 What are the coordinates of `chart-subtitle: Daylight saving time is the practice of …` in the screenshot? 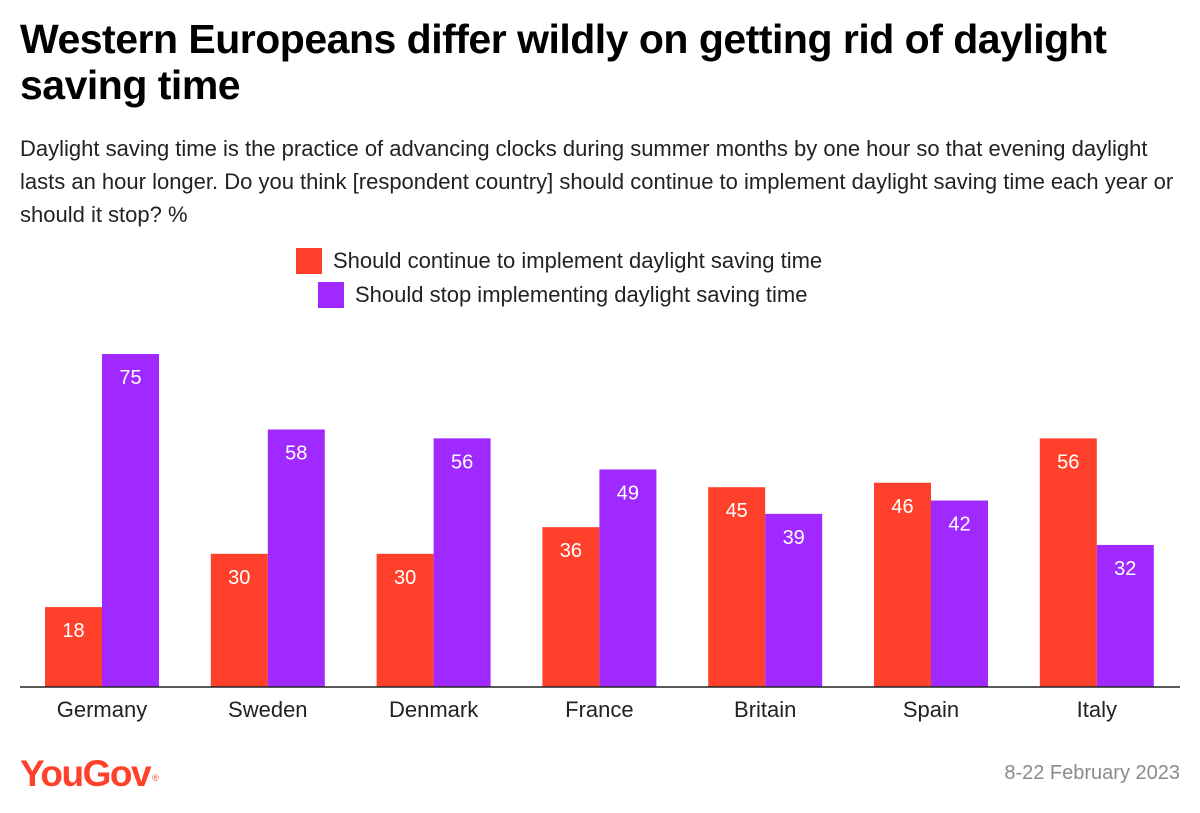 It's located at (597, 181).